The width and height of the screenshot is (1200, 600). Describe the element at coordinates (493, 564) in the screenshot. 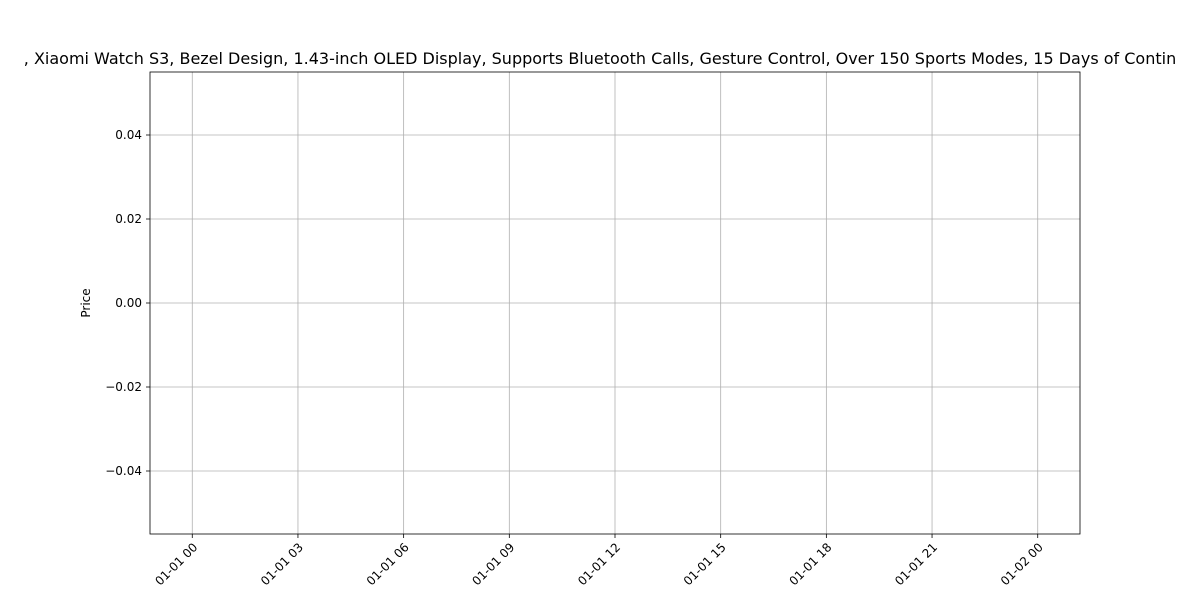

I see `x-tick-label: 01-01 09` at that location.